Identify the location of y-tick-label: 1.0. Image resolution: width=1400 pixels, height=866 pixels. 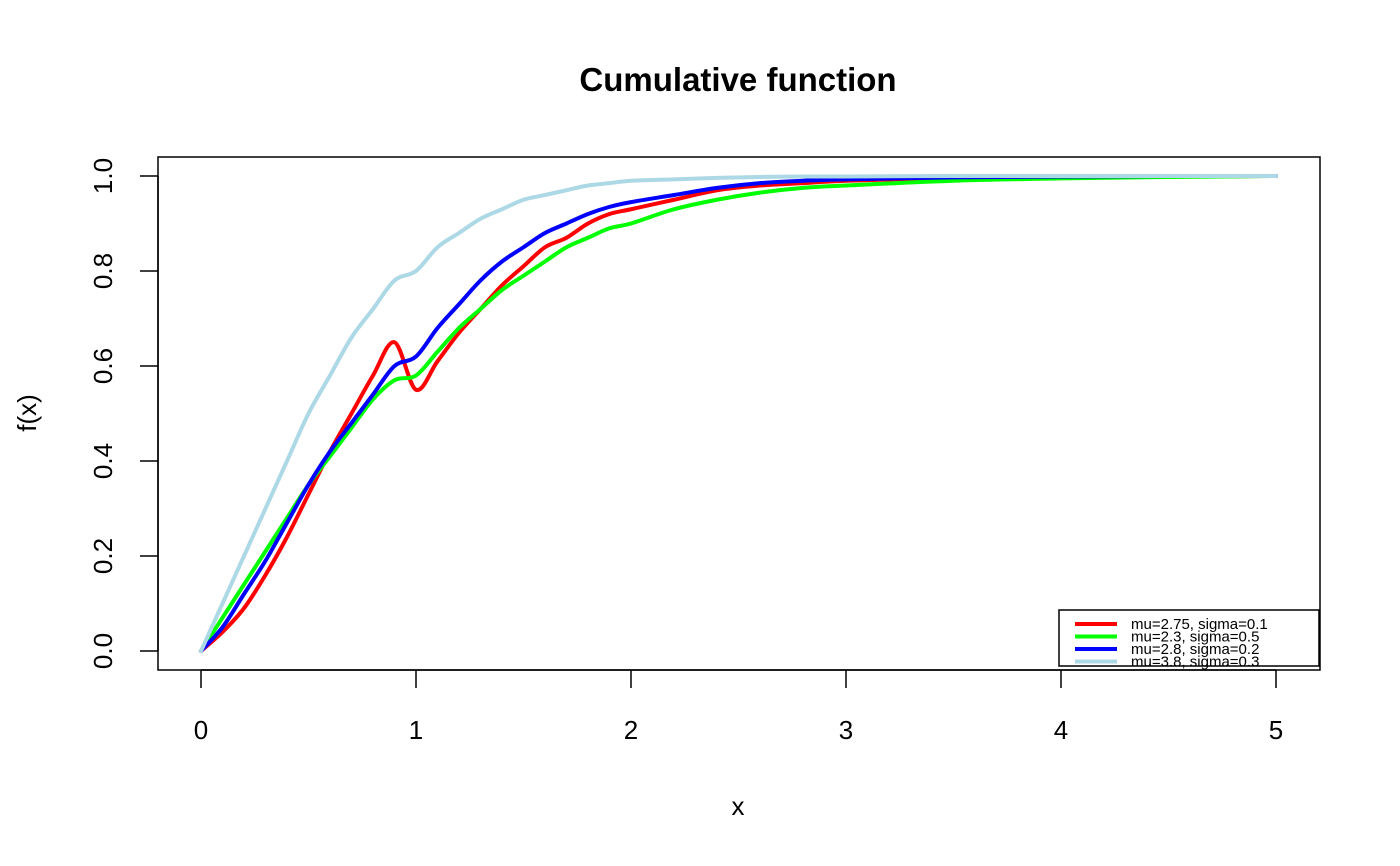
(103, 176).